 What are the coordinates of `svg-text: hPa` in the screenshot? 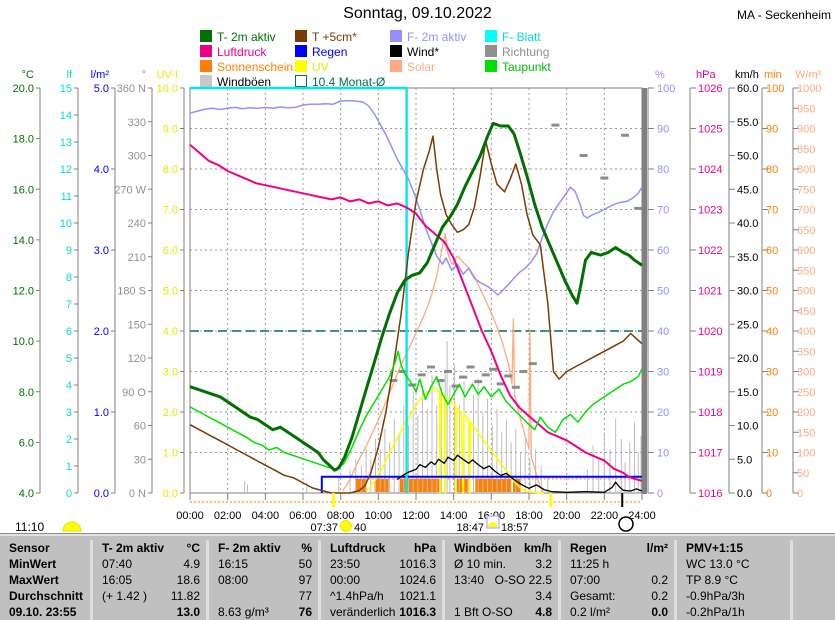 It's located at (706, 75).